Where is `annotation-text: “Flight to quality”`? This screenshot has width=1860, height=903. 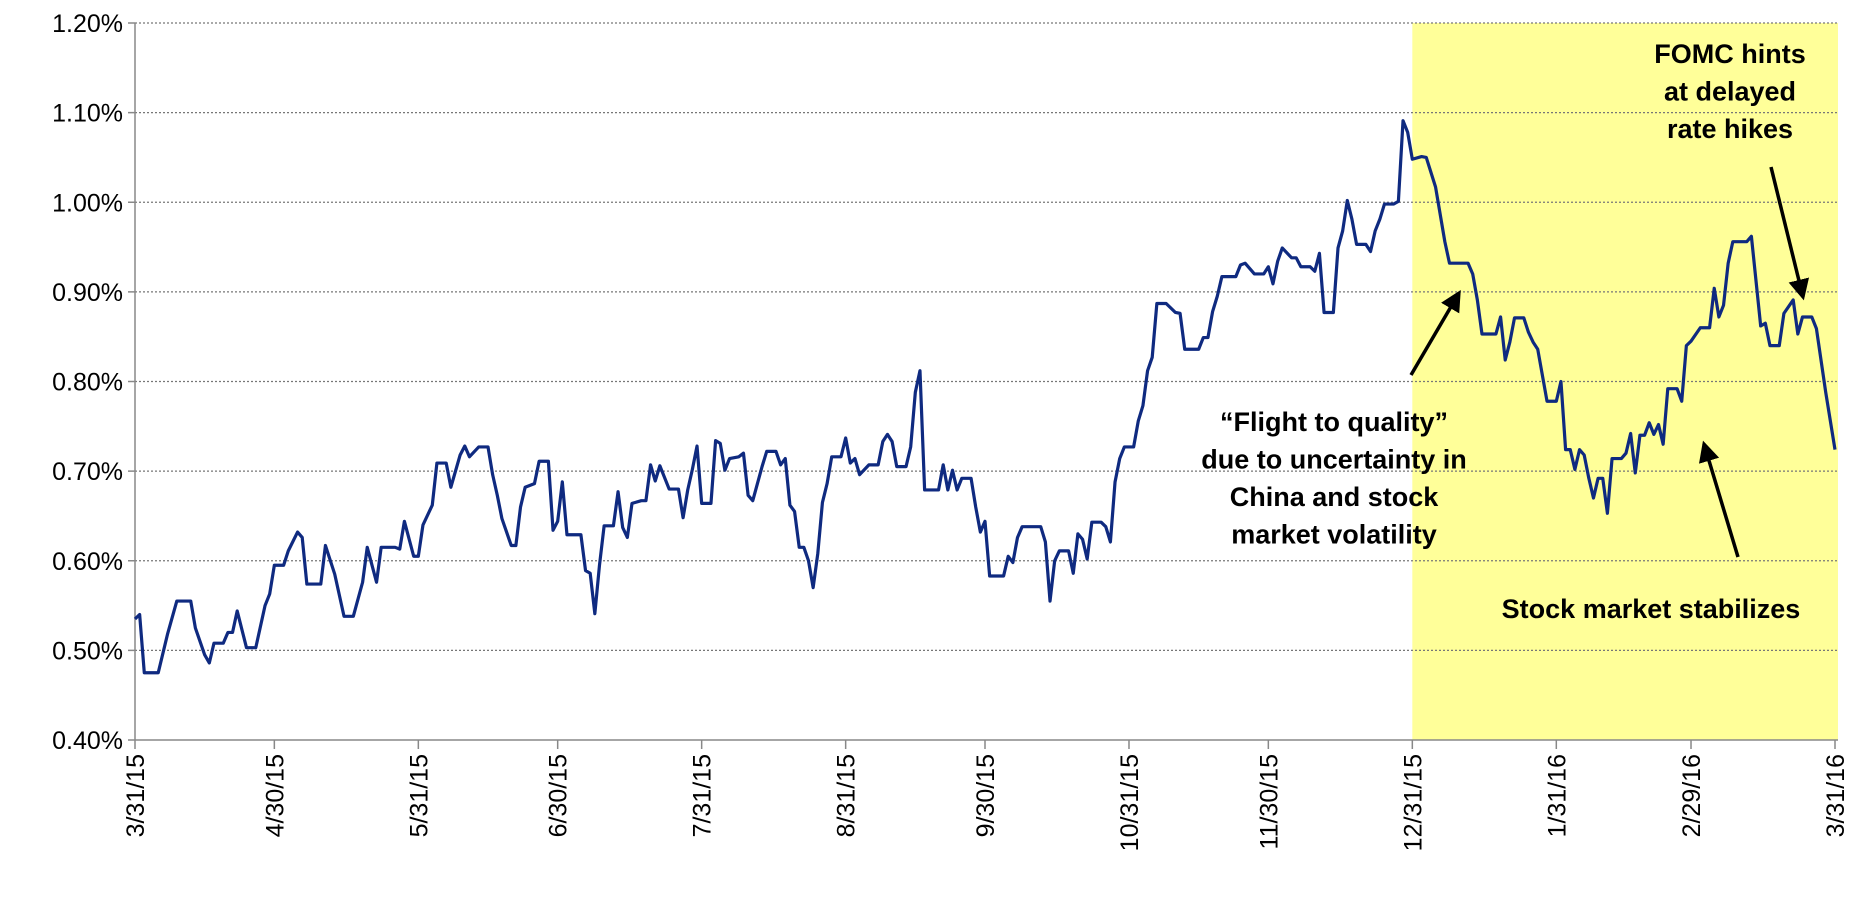
annotation-text: “Flight to quality” is located at coordinates (1334, 422).